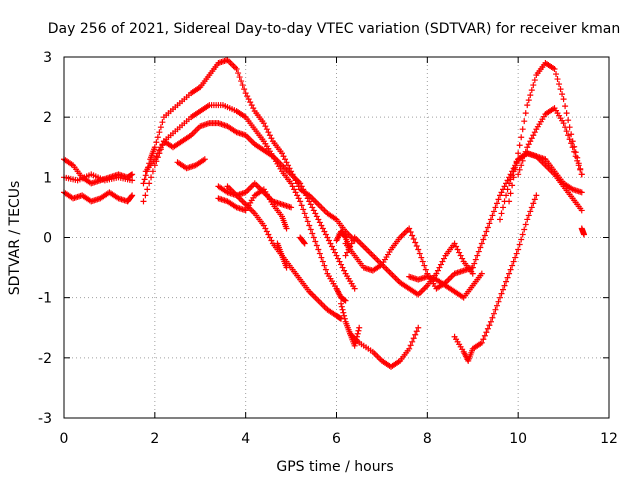 The height and width of the screenshot is (480, 640). I want to click on y-tick-label: 2, so click(47, 118).